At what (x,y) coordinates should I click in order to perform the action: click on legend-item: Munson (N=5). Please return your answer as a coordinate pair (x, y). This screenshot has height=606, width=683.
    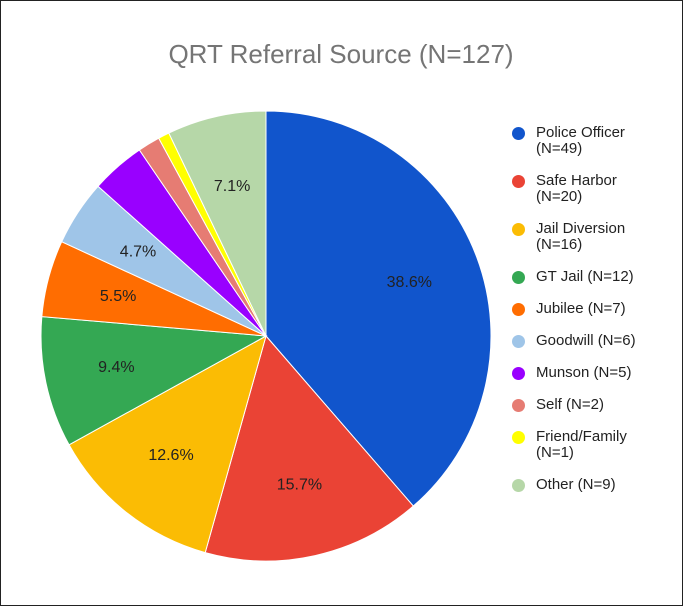
    Looking at the image, I should click on (587, 373).